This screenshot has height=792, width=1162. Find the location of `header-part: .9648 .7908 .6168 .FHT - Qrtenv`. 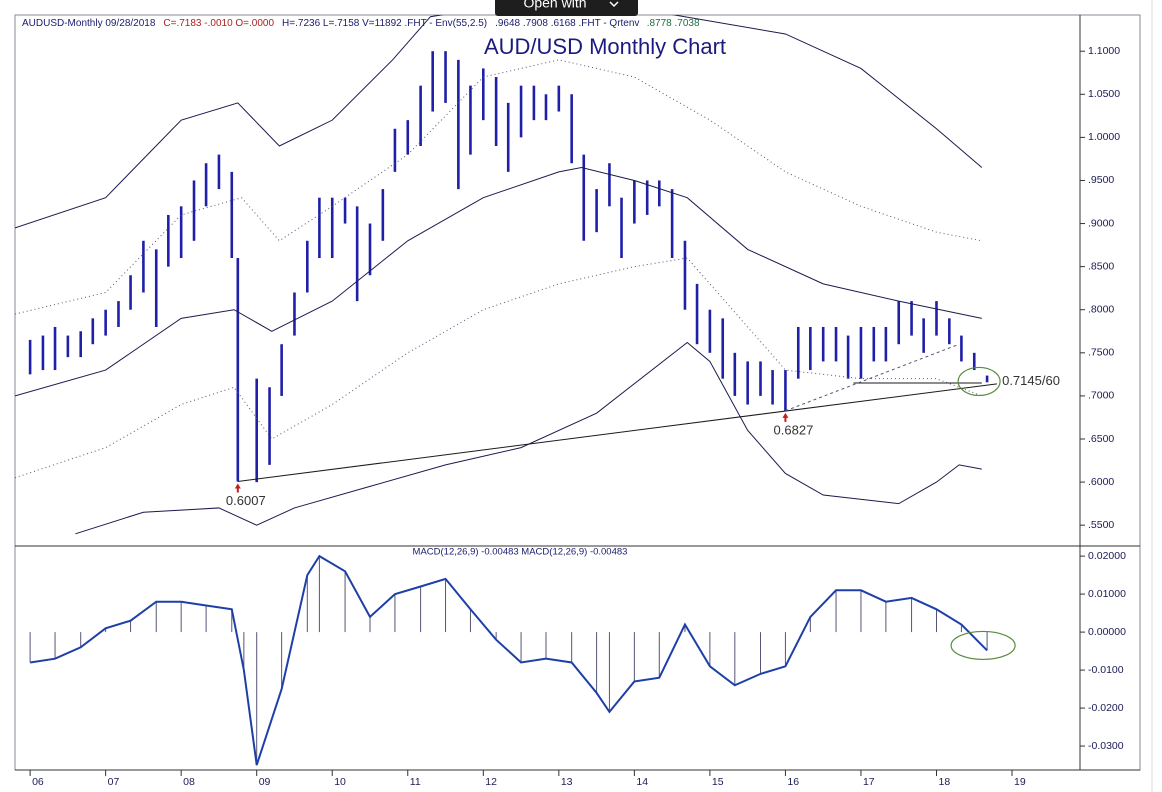

header-part: .9648 .7908 .6168 .FHT - Qrtenv is located at coordinates (567, 23).